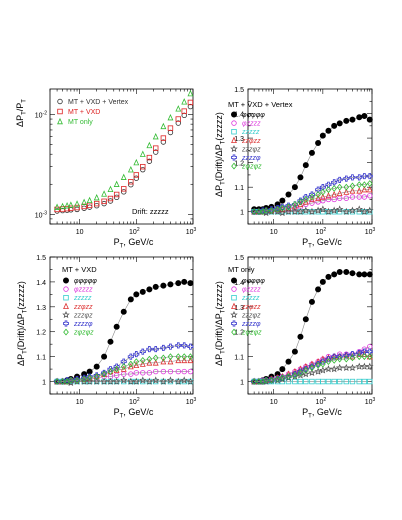  I want to click on plot-frame, so click(310, 156).